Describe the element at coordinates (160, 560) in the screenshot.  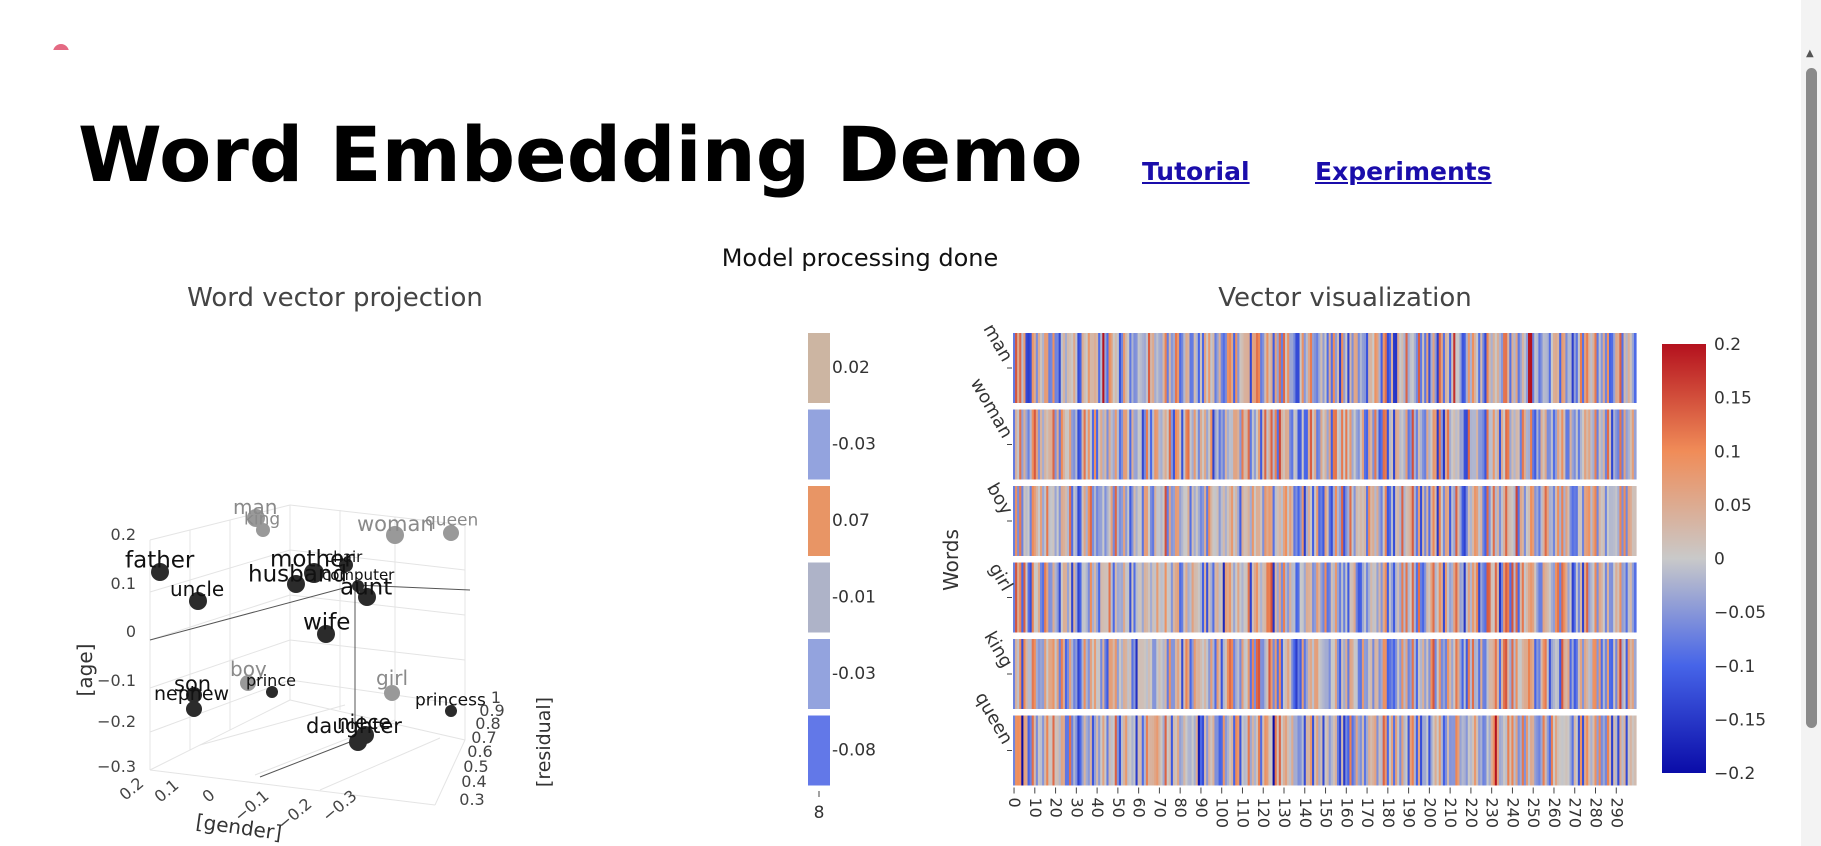
I see `projection-point-label: father` at that location.